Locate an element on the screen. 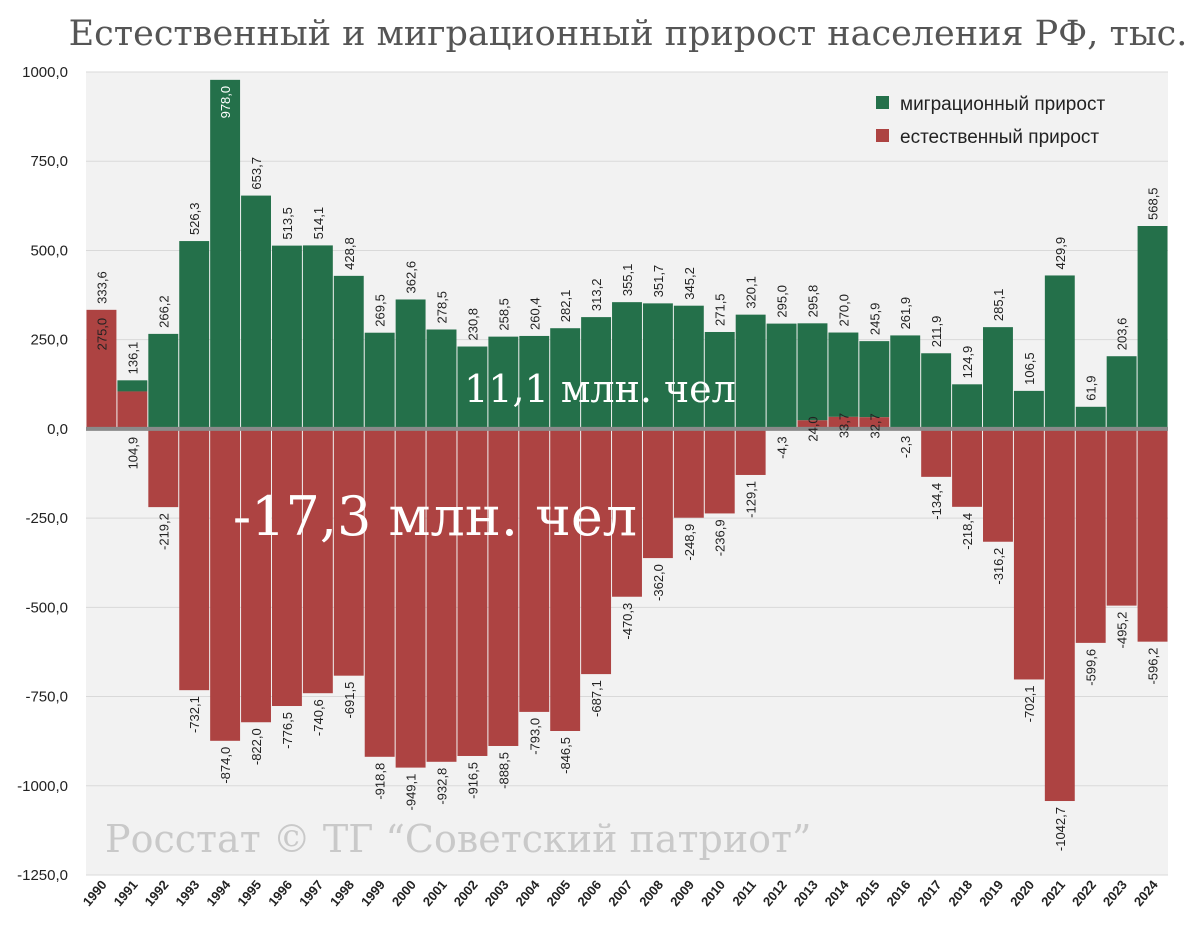  x-tick-label: 2014 is located at coordinates (837, 893).